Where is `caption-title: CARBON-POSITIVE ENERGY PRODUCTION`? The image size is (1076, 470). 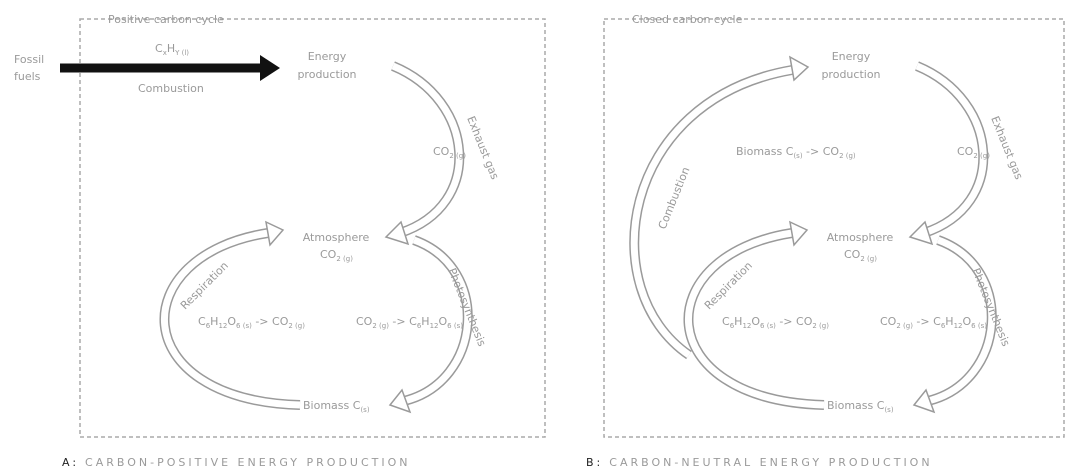
caption-title: CARBON-POSITIVE ENERGY PRODUCTION is located at coordinates (247, 462).